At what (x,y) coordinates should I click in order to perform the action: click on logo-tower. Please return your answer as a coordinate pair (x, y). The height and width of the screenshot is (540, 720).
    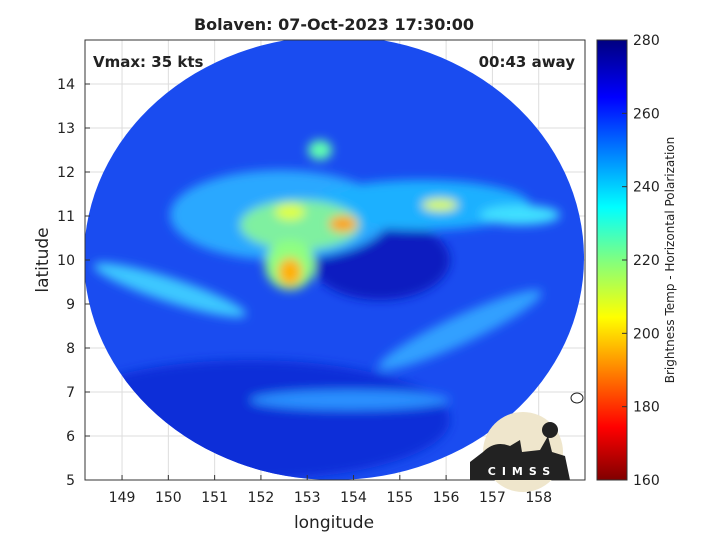
    Looking at the image, I should click on (550, 430).